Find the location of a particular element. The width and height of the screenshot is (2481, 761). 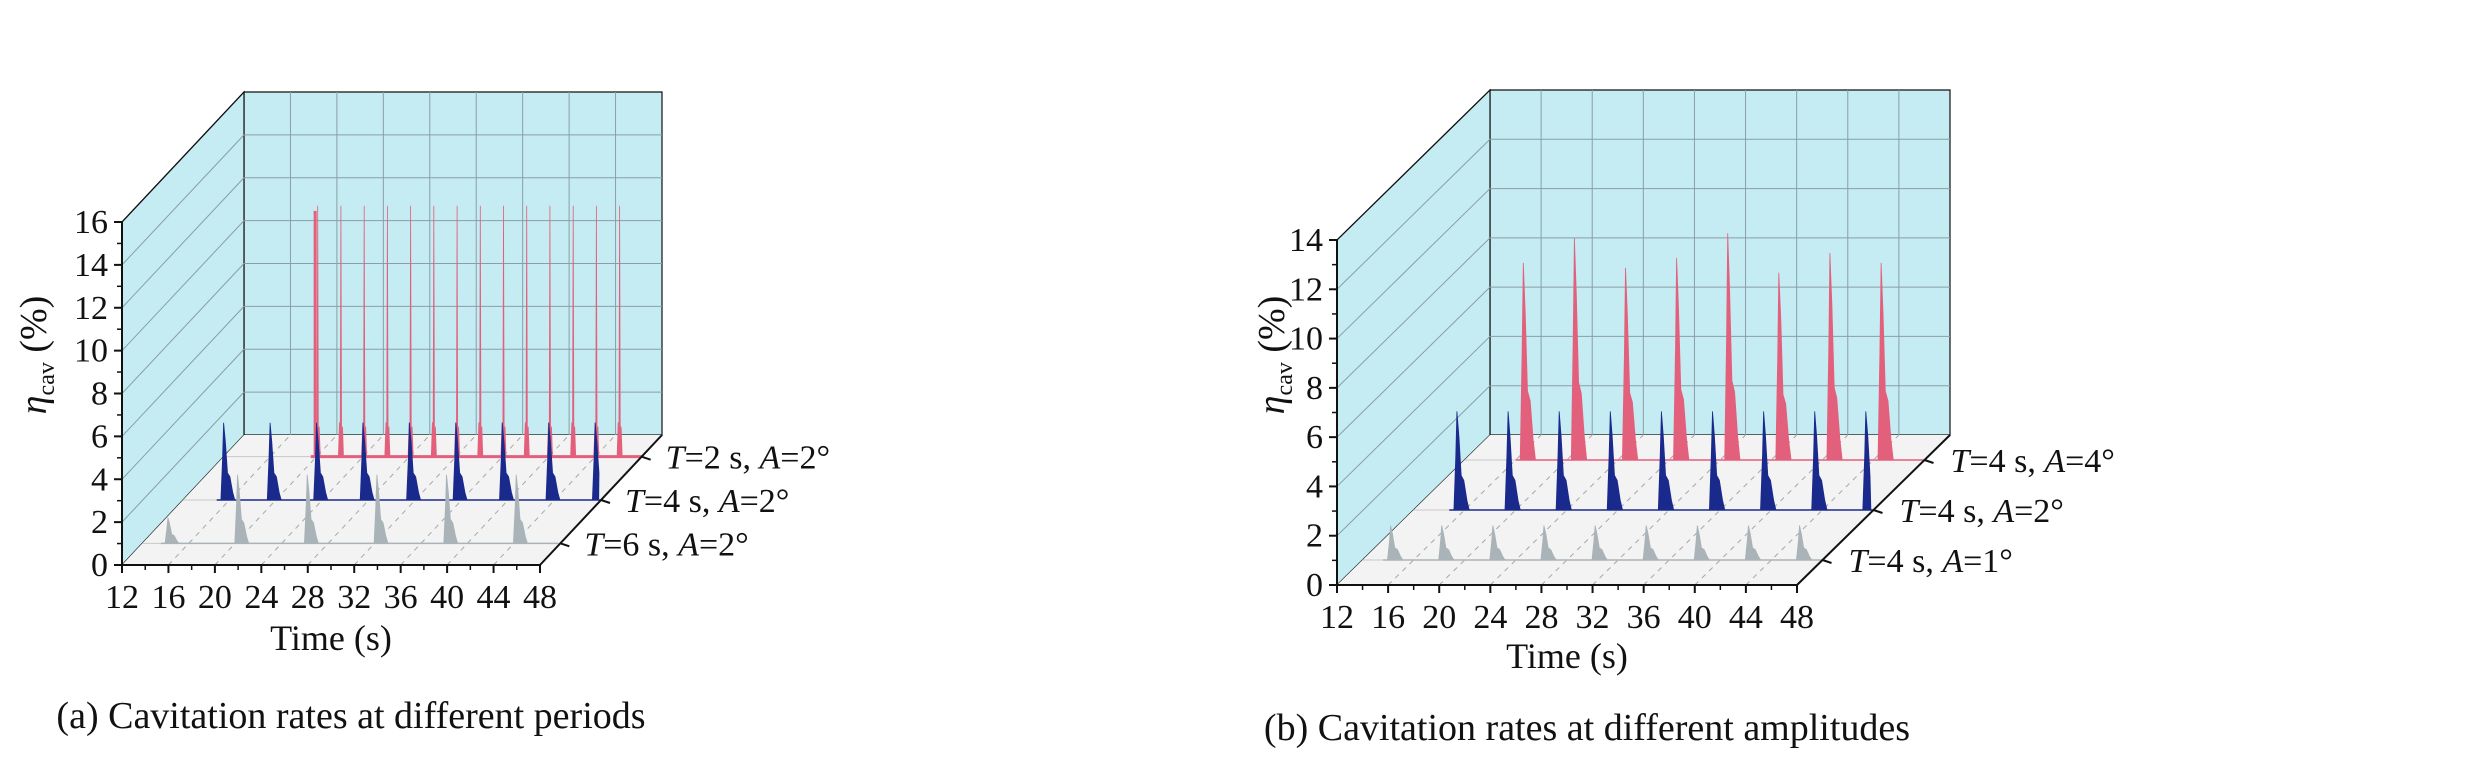

series-label-1: T=4 s, A=2° is located at coordinates (707, 501).